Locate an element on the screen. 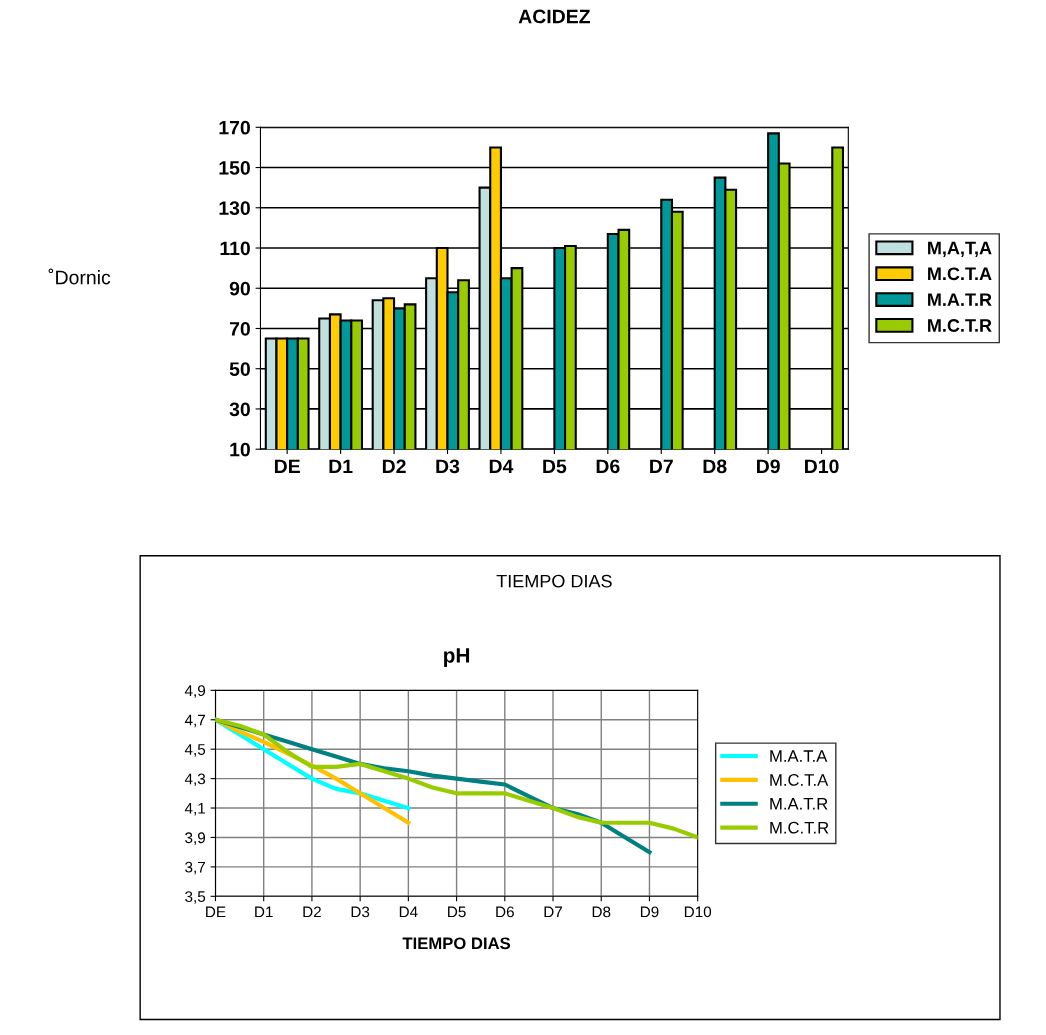 This screenshot has width=1046, height=1035. y-tick-label: 170 is located at coordinates (234, 127).